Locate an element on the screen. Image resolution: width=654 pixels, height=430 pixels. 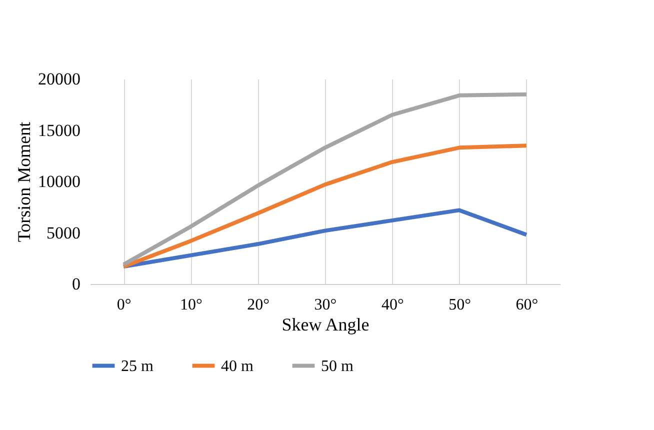
x-tick-label: 0° is located at coordinates (124, 305).